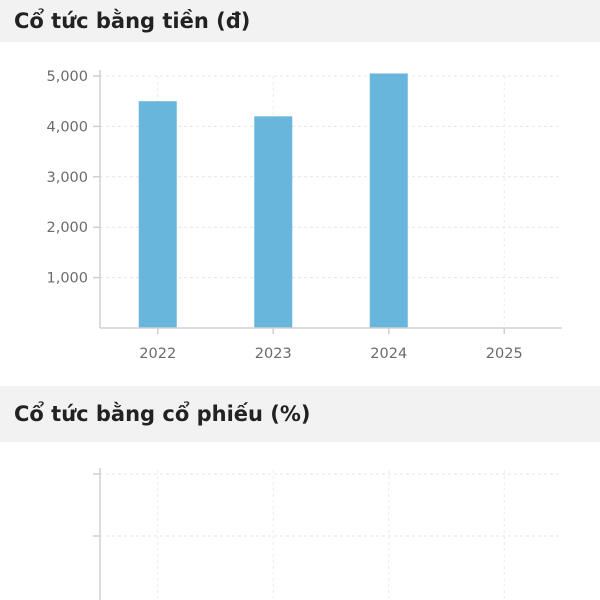 This screenshot has height=600, width=600. What do you see at coordinates (97, 534) in the screenshot?
I see `stock-axes` at bounding box center [97, 534].